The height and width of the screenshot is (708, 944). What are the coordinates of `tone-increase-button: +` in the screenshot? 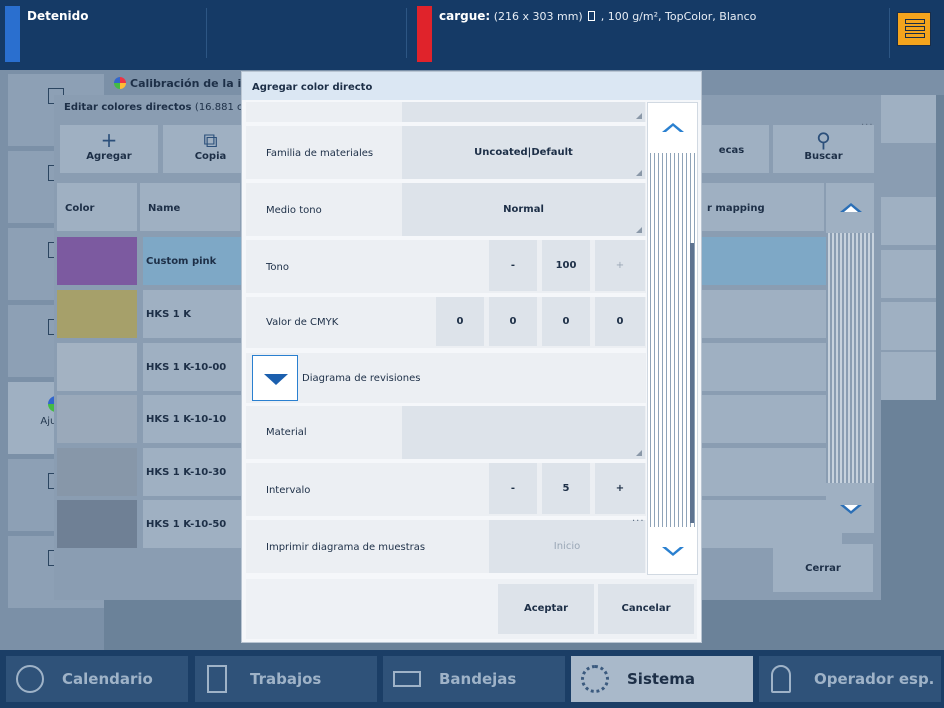 It's located at (620, 265).